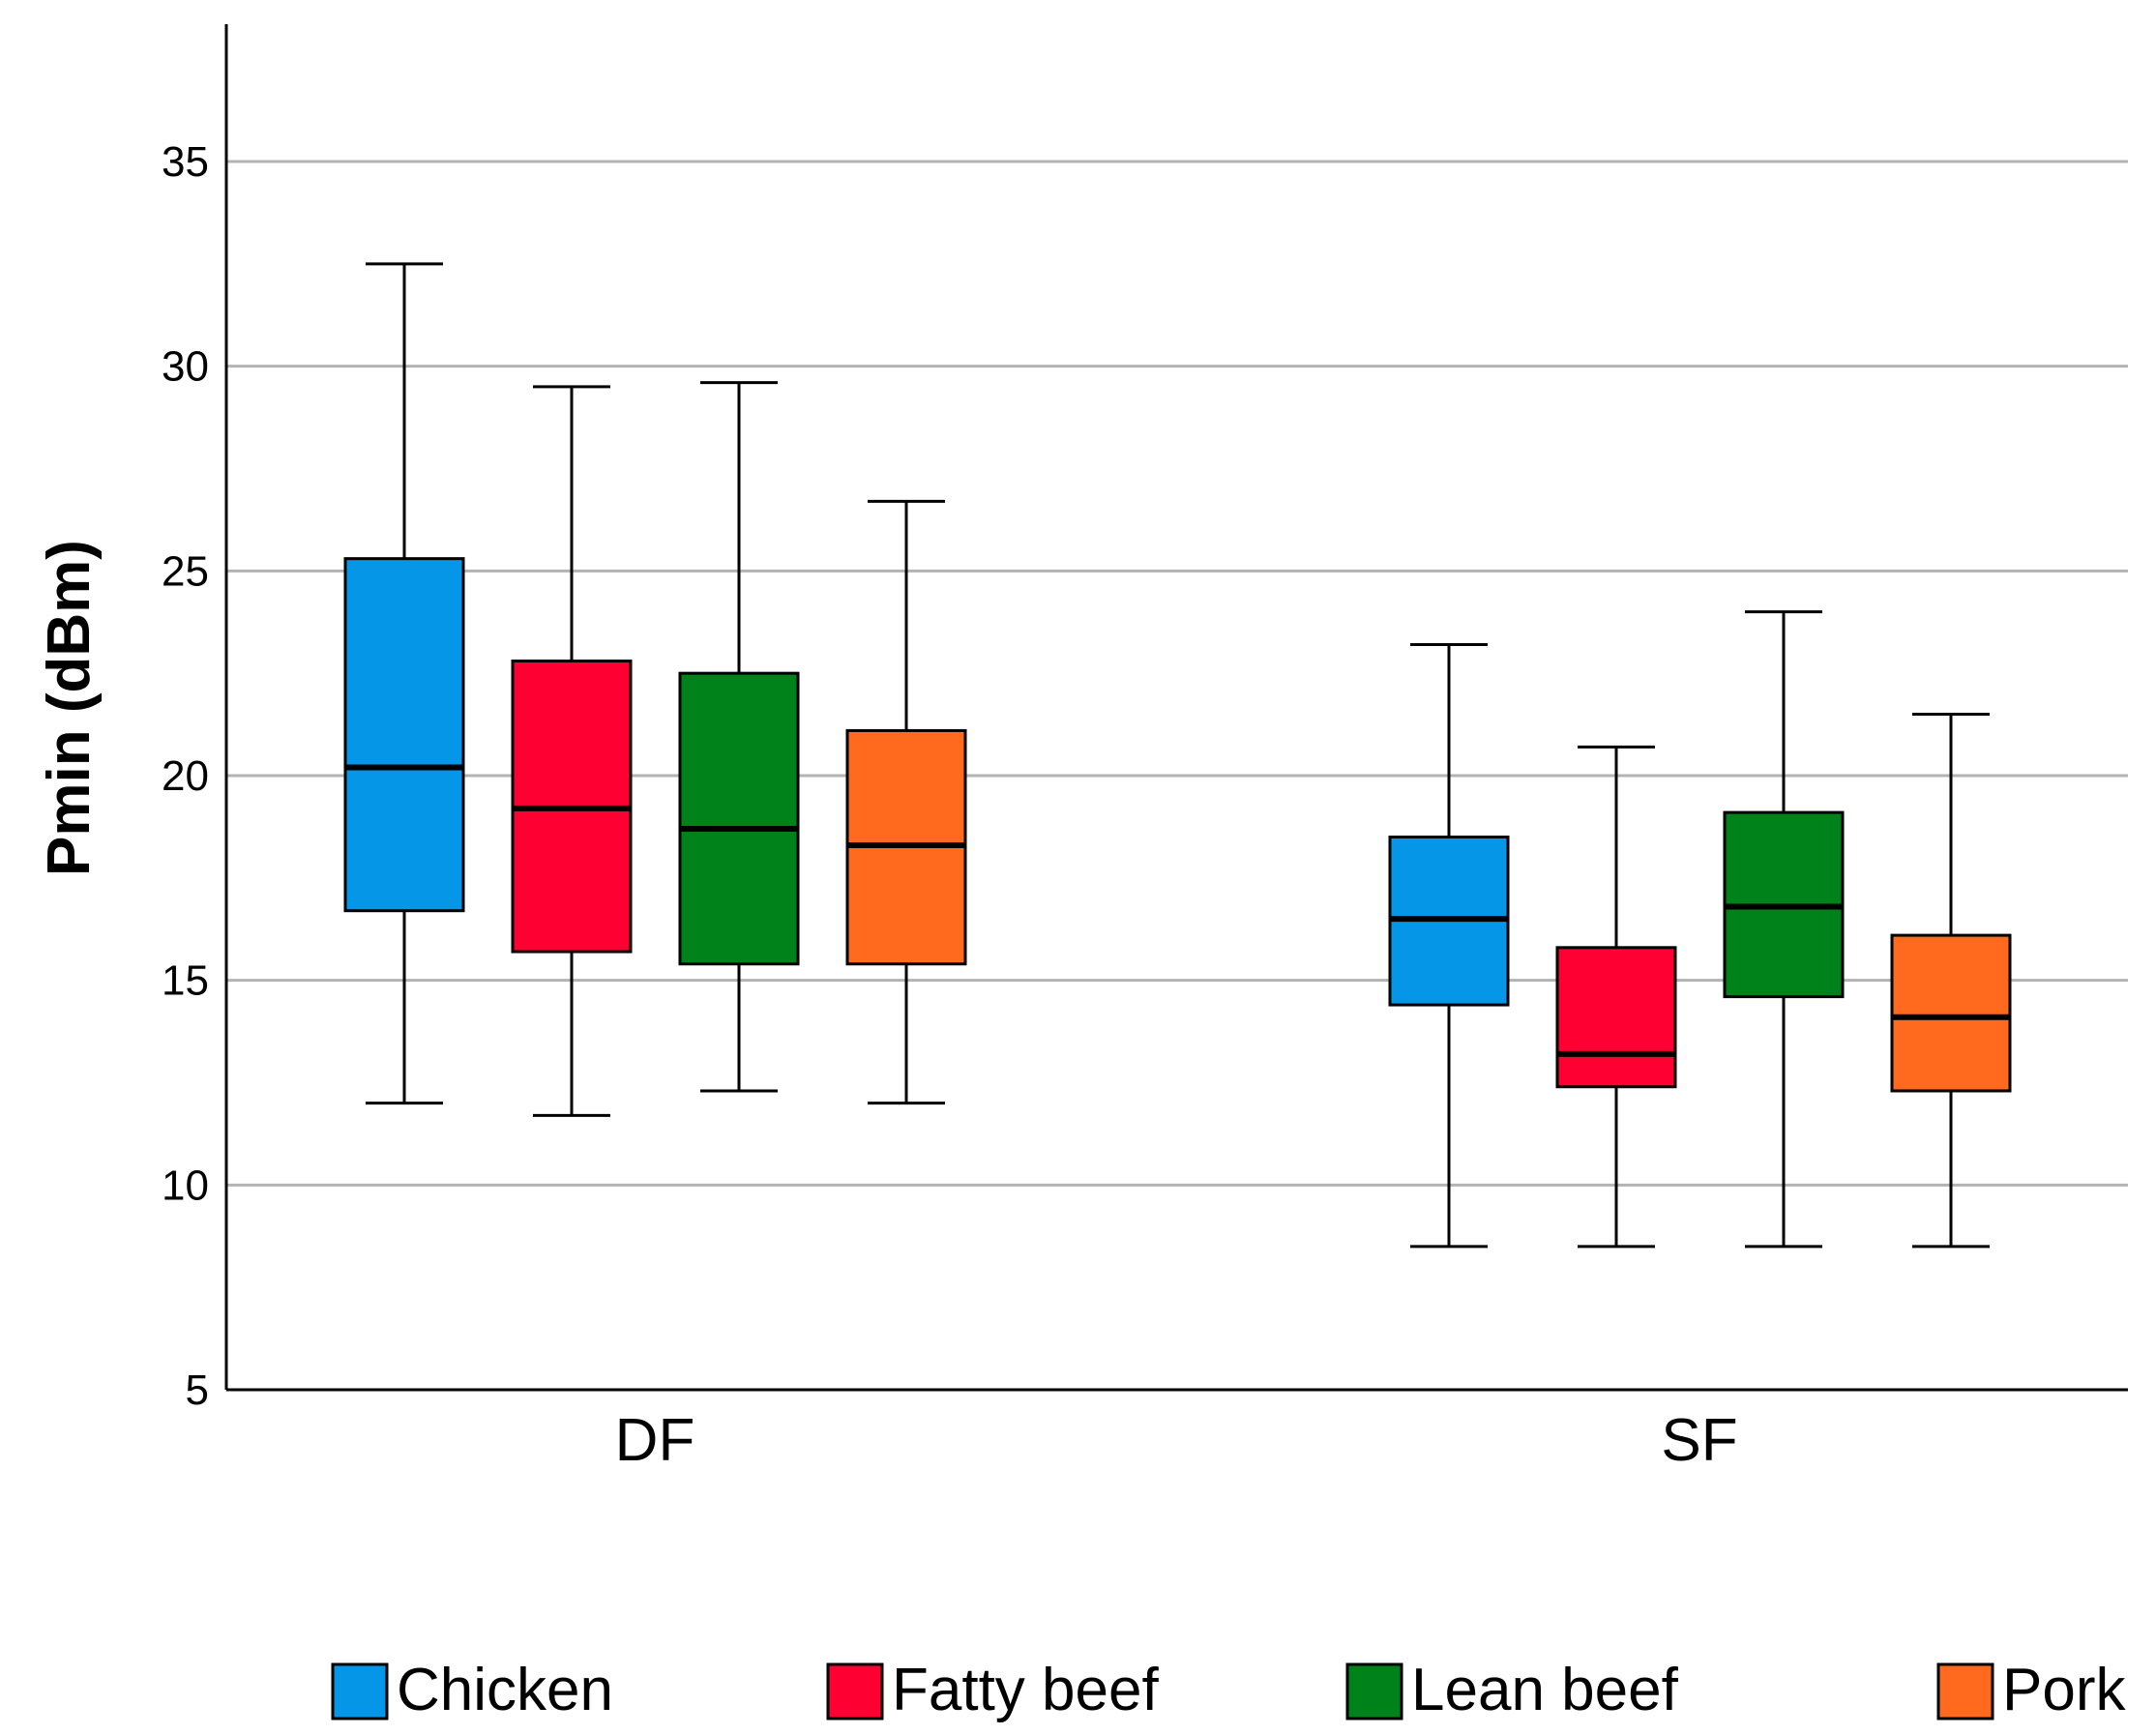 This screenshot has height=1735, width=2156. Describe the element at coordinates (185, 367) in the screenshot. I see `y-tick-label: 30` at that location.